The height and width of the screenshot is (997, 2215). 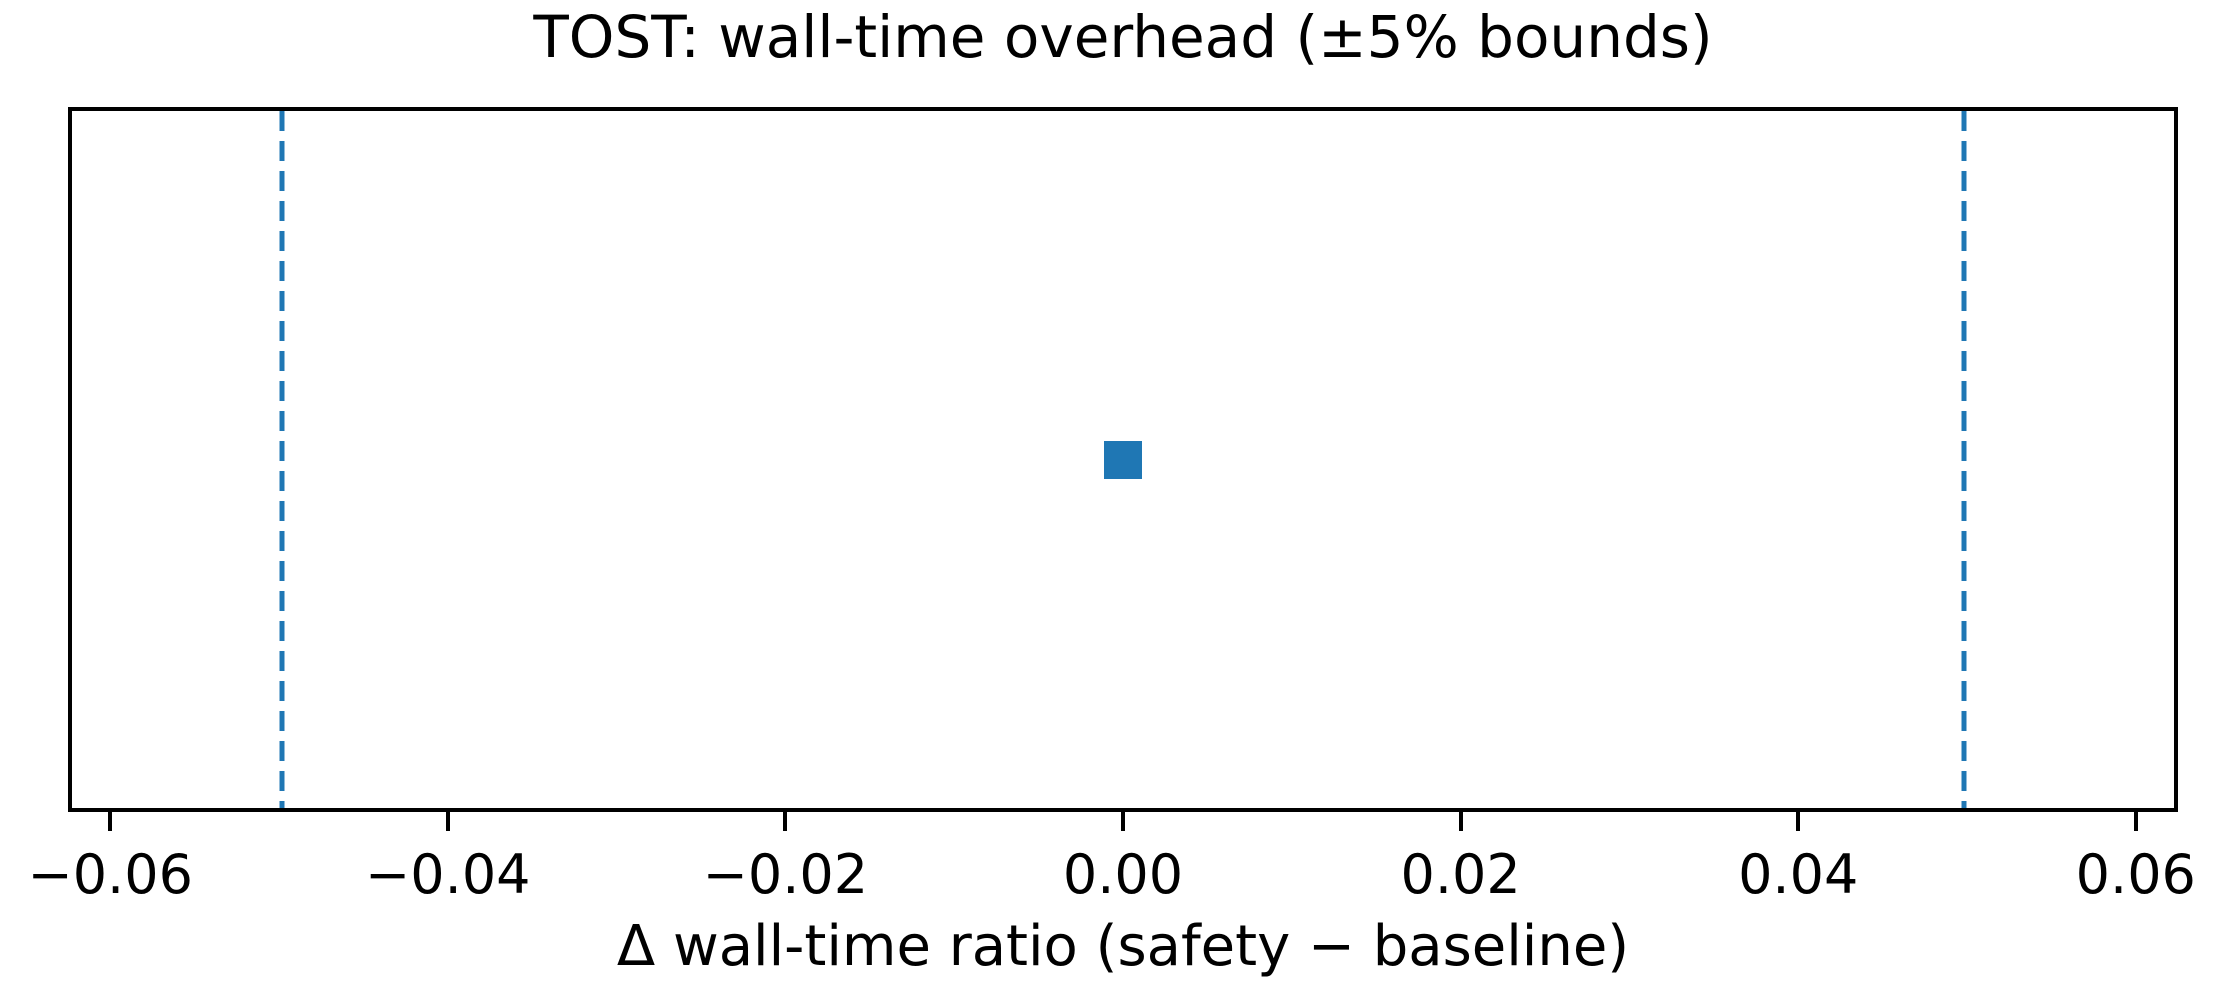 I want to click on xtick-label: −0.06, so click(x=110, y=874).